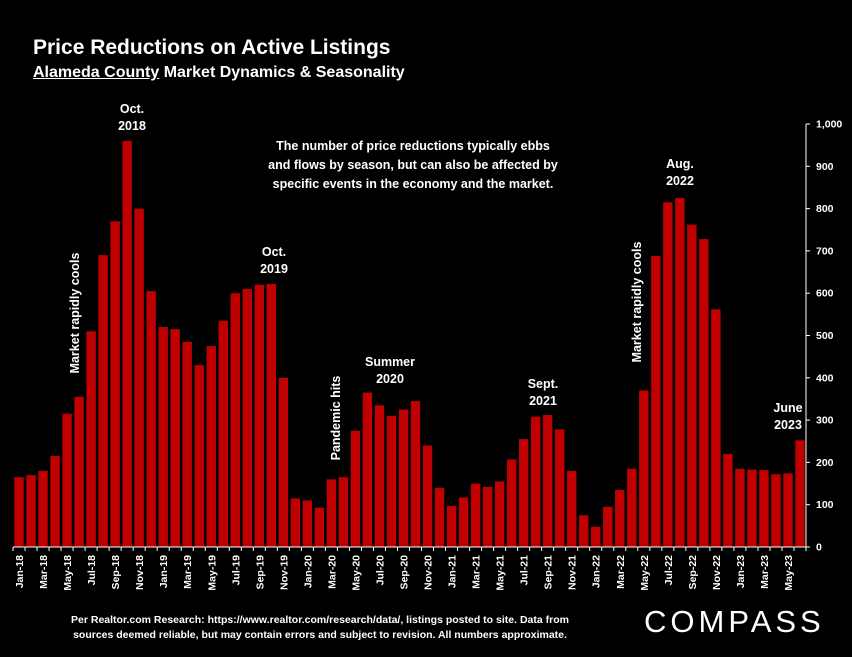 Image resolution: width=852 pixels, height=657 pixels. I want to click on y-tick-label: 600, so click(825, 294).